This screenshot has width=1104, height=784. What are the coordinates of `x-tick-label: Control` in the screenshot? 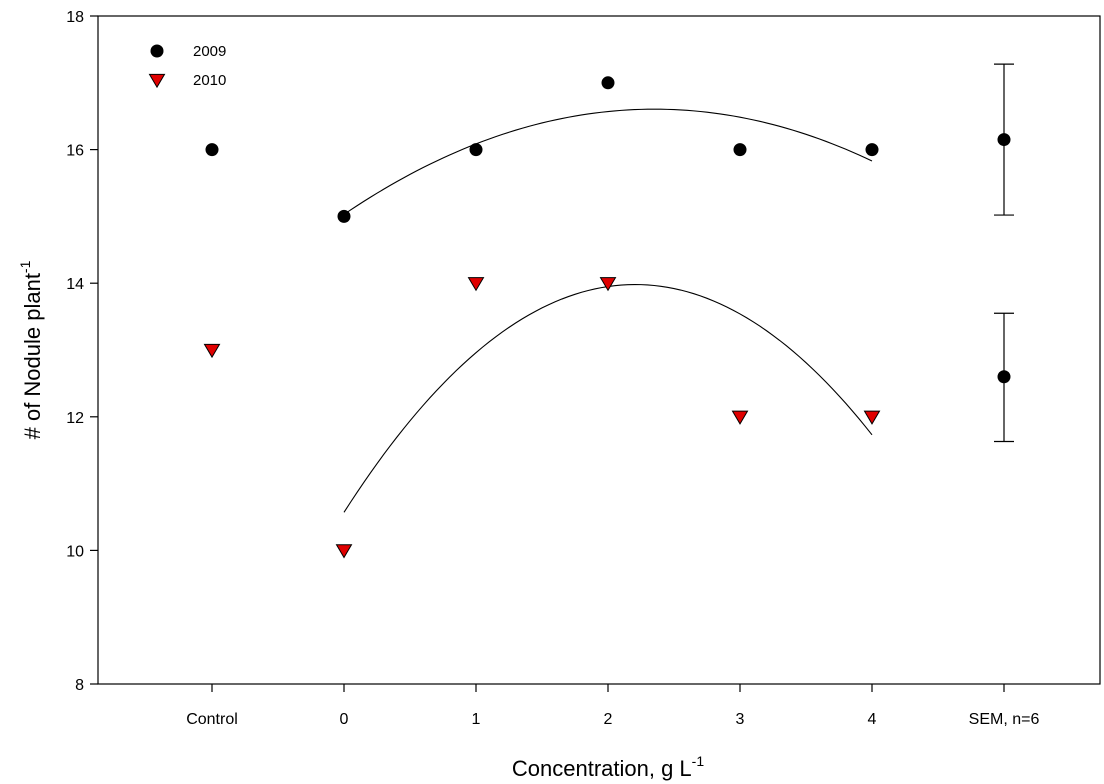 It's located at (212, 719).